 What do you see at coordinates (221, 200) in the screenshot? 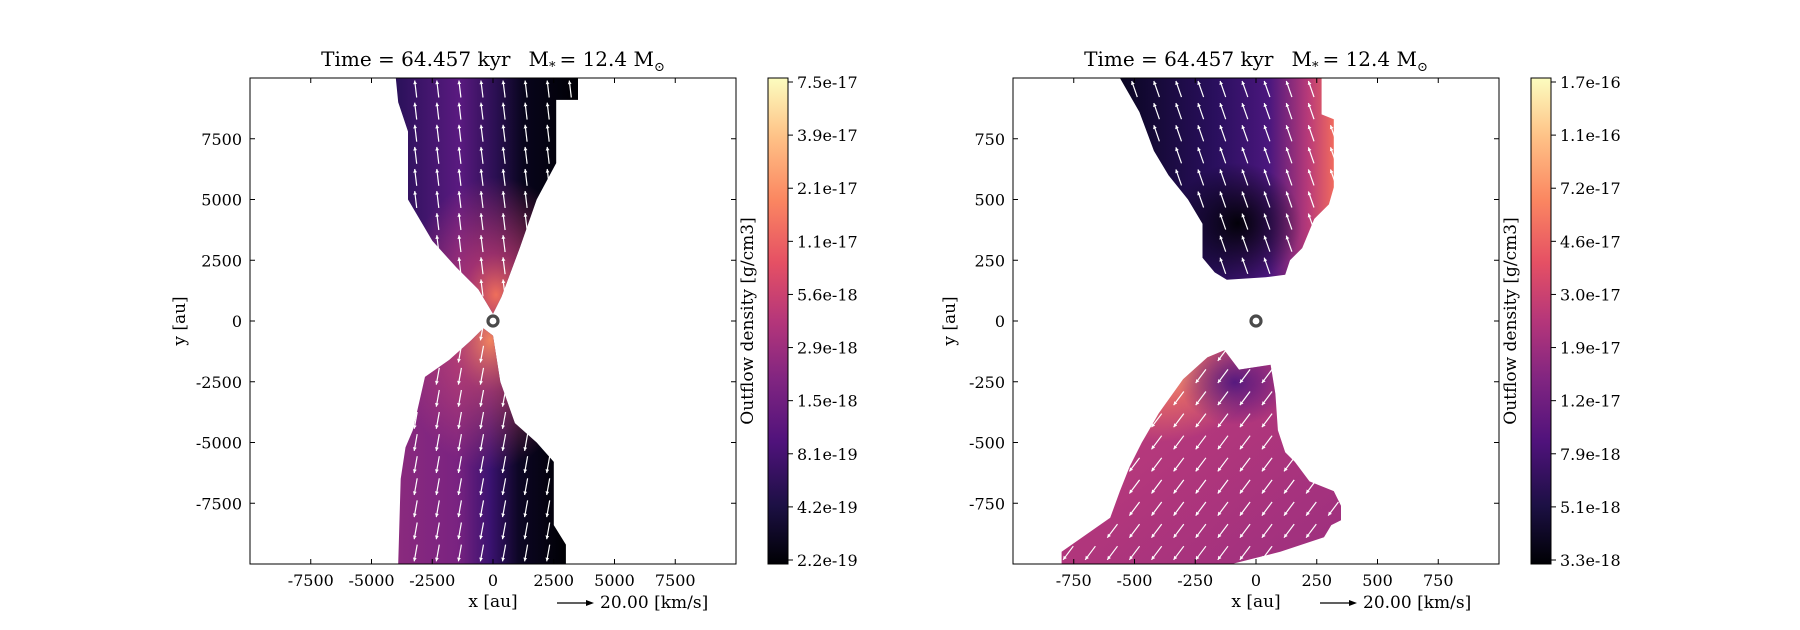
I see `y-tick-label: 5000` at bounding box center [221, 200].